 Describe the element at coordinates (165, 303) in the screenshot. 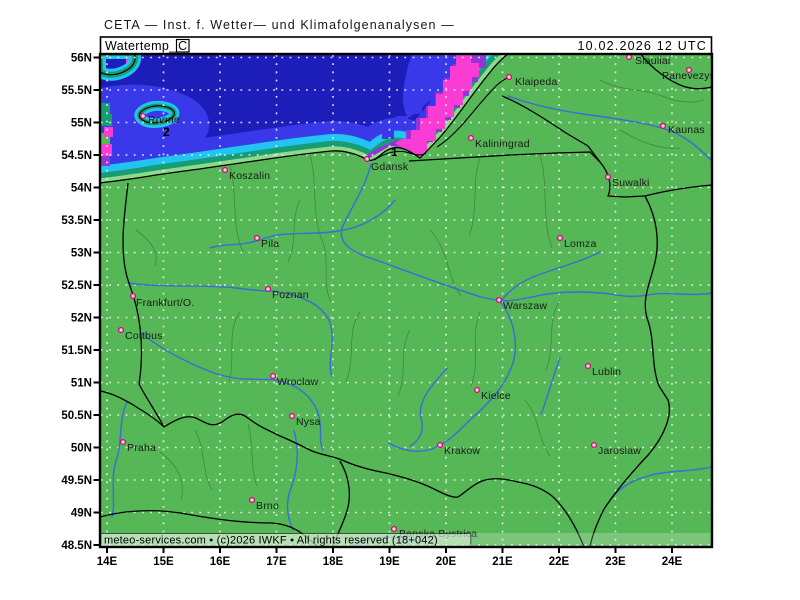

I see `city-label-frankfurt-o: Frankfurt/O.` at that location.